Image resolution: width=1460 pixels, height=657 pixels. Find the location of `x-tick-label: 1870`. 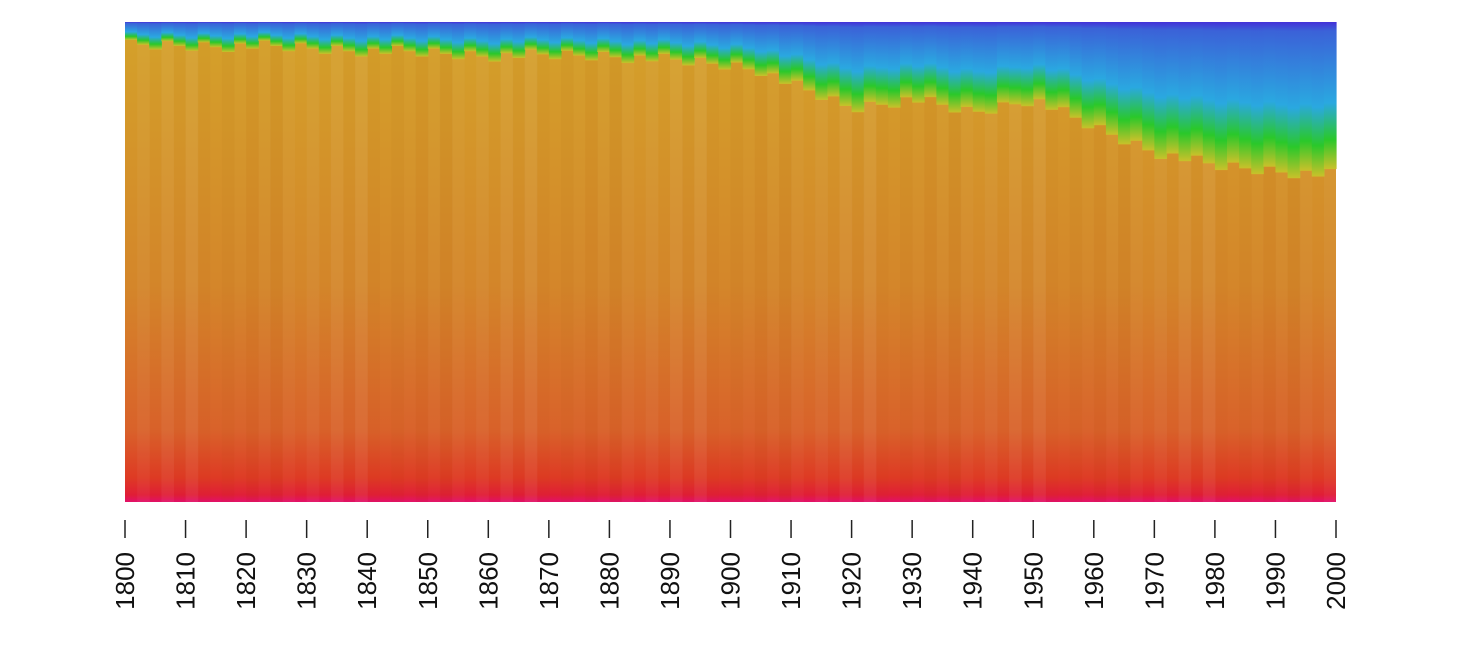

x-tick-label: 1870 is located at coordinates (549, 581).